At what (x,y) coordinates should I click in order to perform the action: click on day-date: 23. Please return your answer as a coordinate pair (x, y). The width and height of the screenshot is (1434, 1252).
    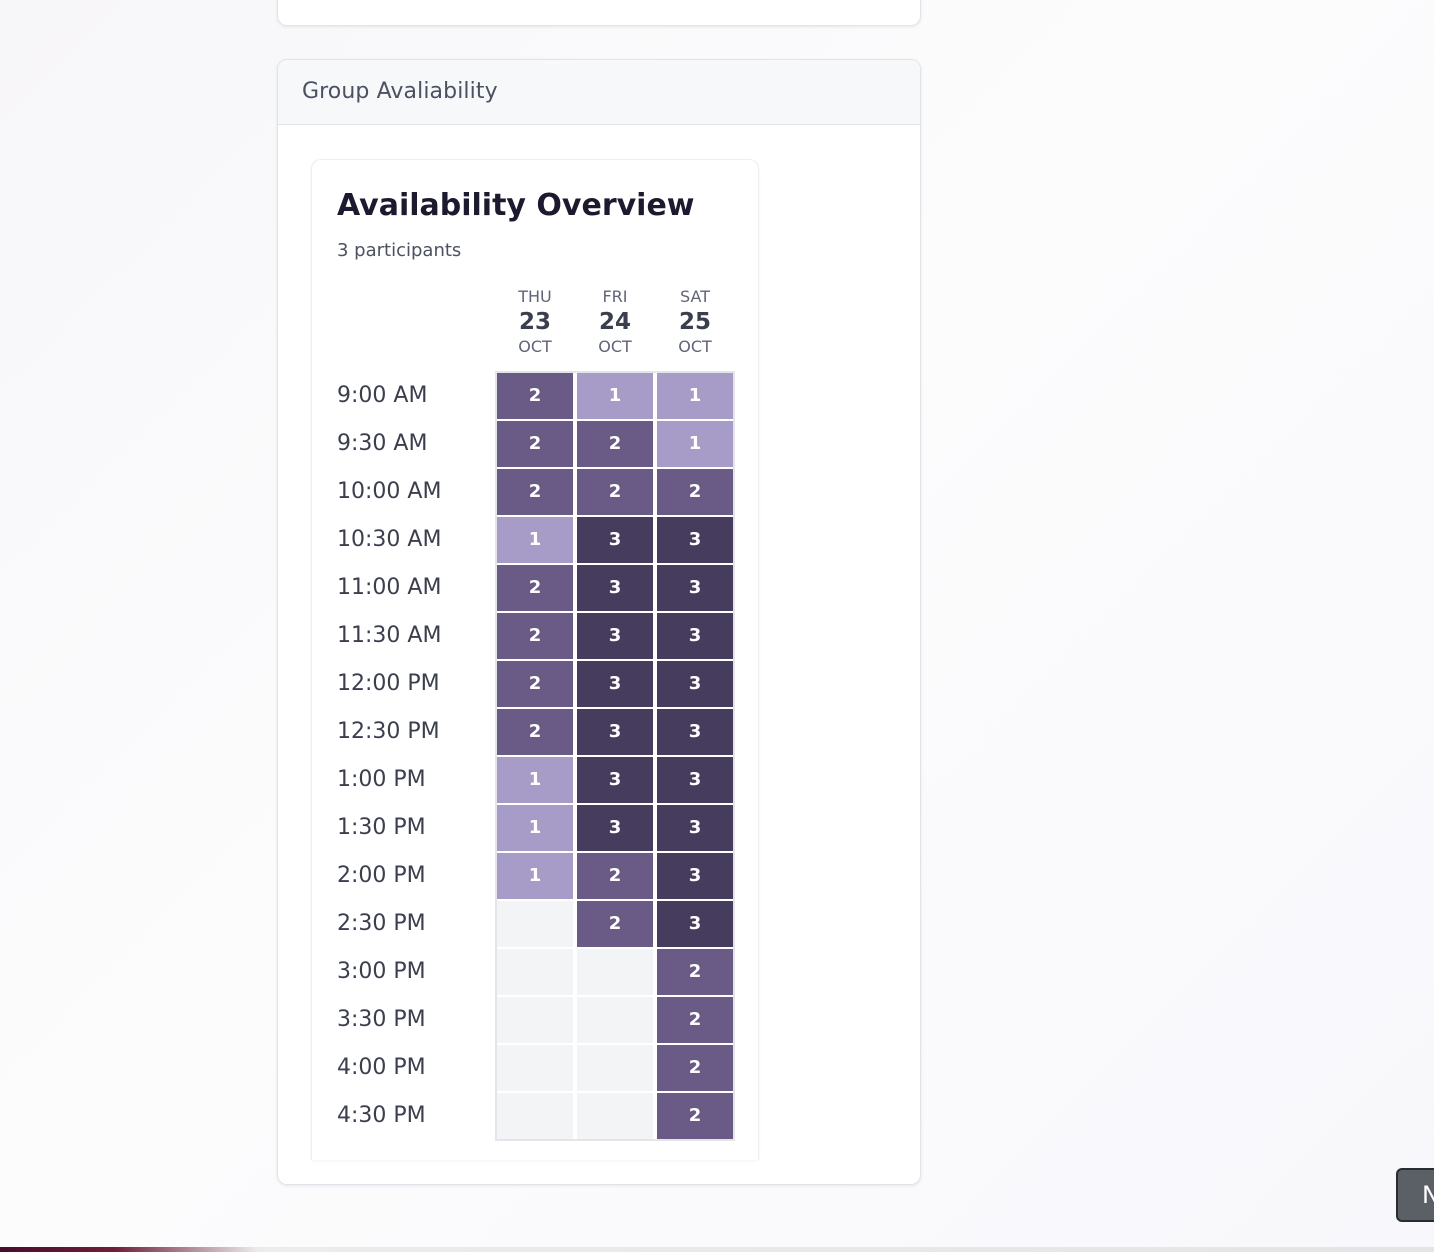
    Looking at the image, I should click on (534, 322).